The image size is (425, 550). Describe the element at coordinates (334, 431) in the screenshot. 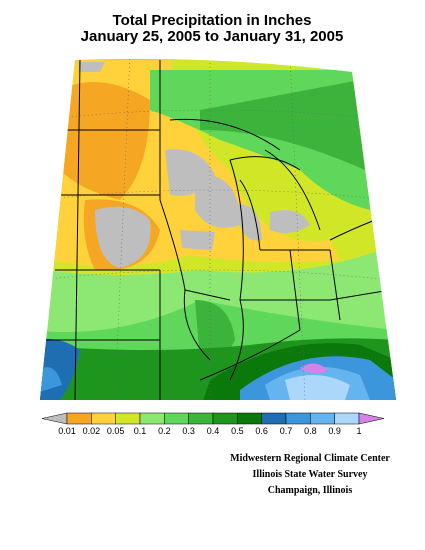

I see `legend-label: 0.9` at that location.